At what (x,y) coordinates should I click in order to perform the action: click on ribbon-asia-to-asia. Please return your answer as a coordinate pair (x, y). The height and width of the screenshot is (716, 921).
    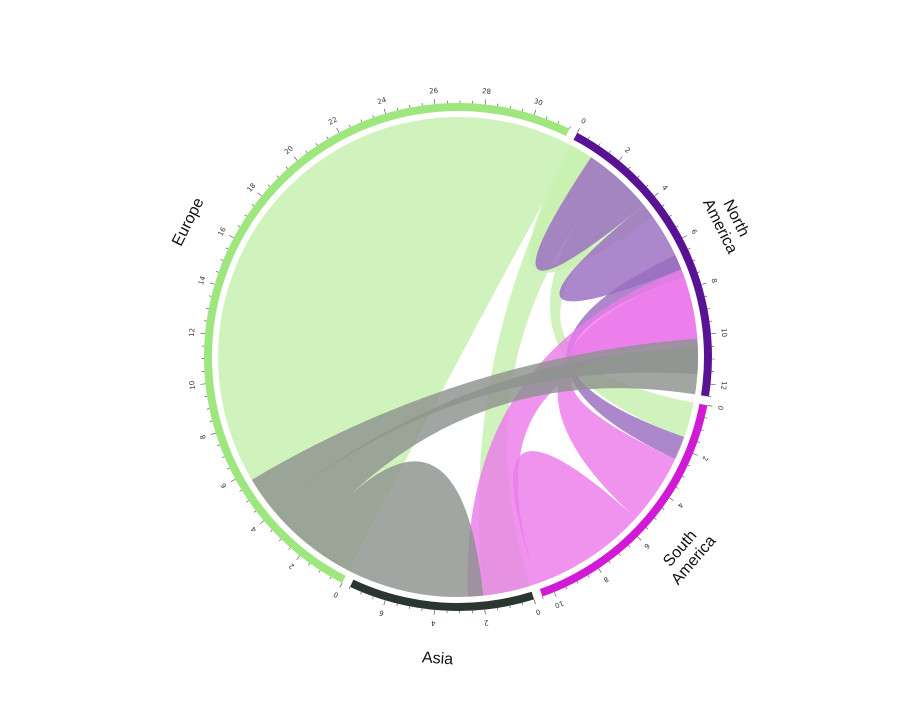
    Looking at the image, I should click on (394, 529).